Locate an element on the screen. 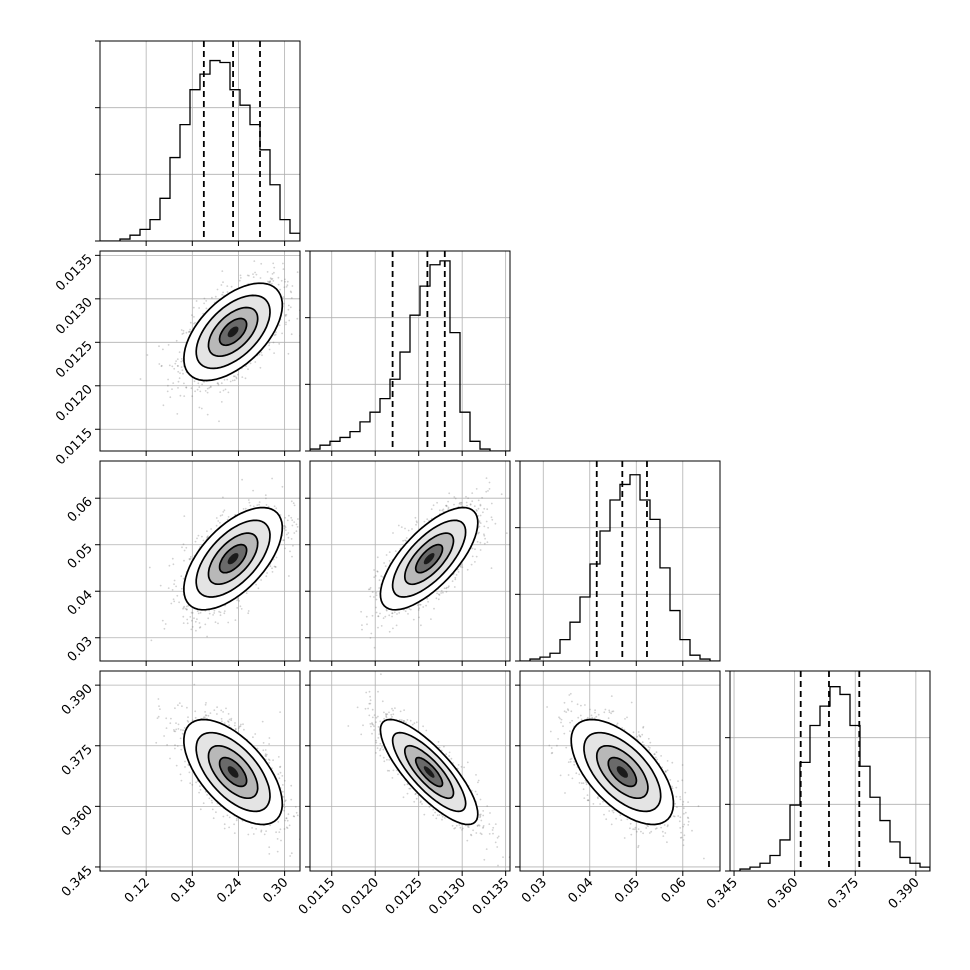 The width and height of the screenshot is (970, 970). panel-frame is located at coordinates (200, 141).